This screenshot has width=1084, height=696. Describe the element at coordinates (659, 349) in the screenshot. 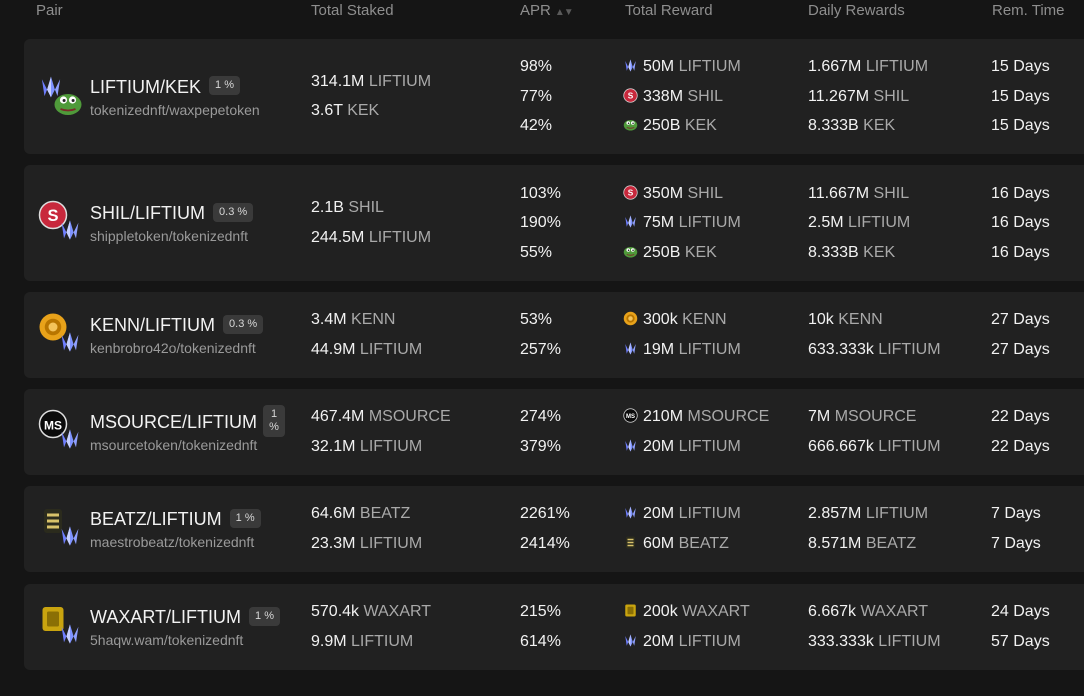

I see `amount: 19M` at that location.